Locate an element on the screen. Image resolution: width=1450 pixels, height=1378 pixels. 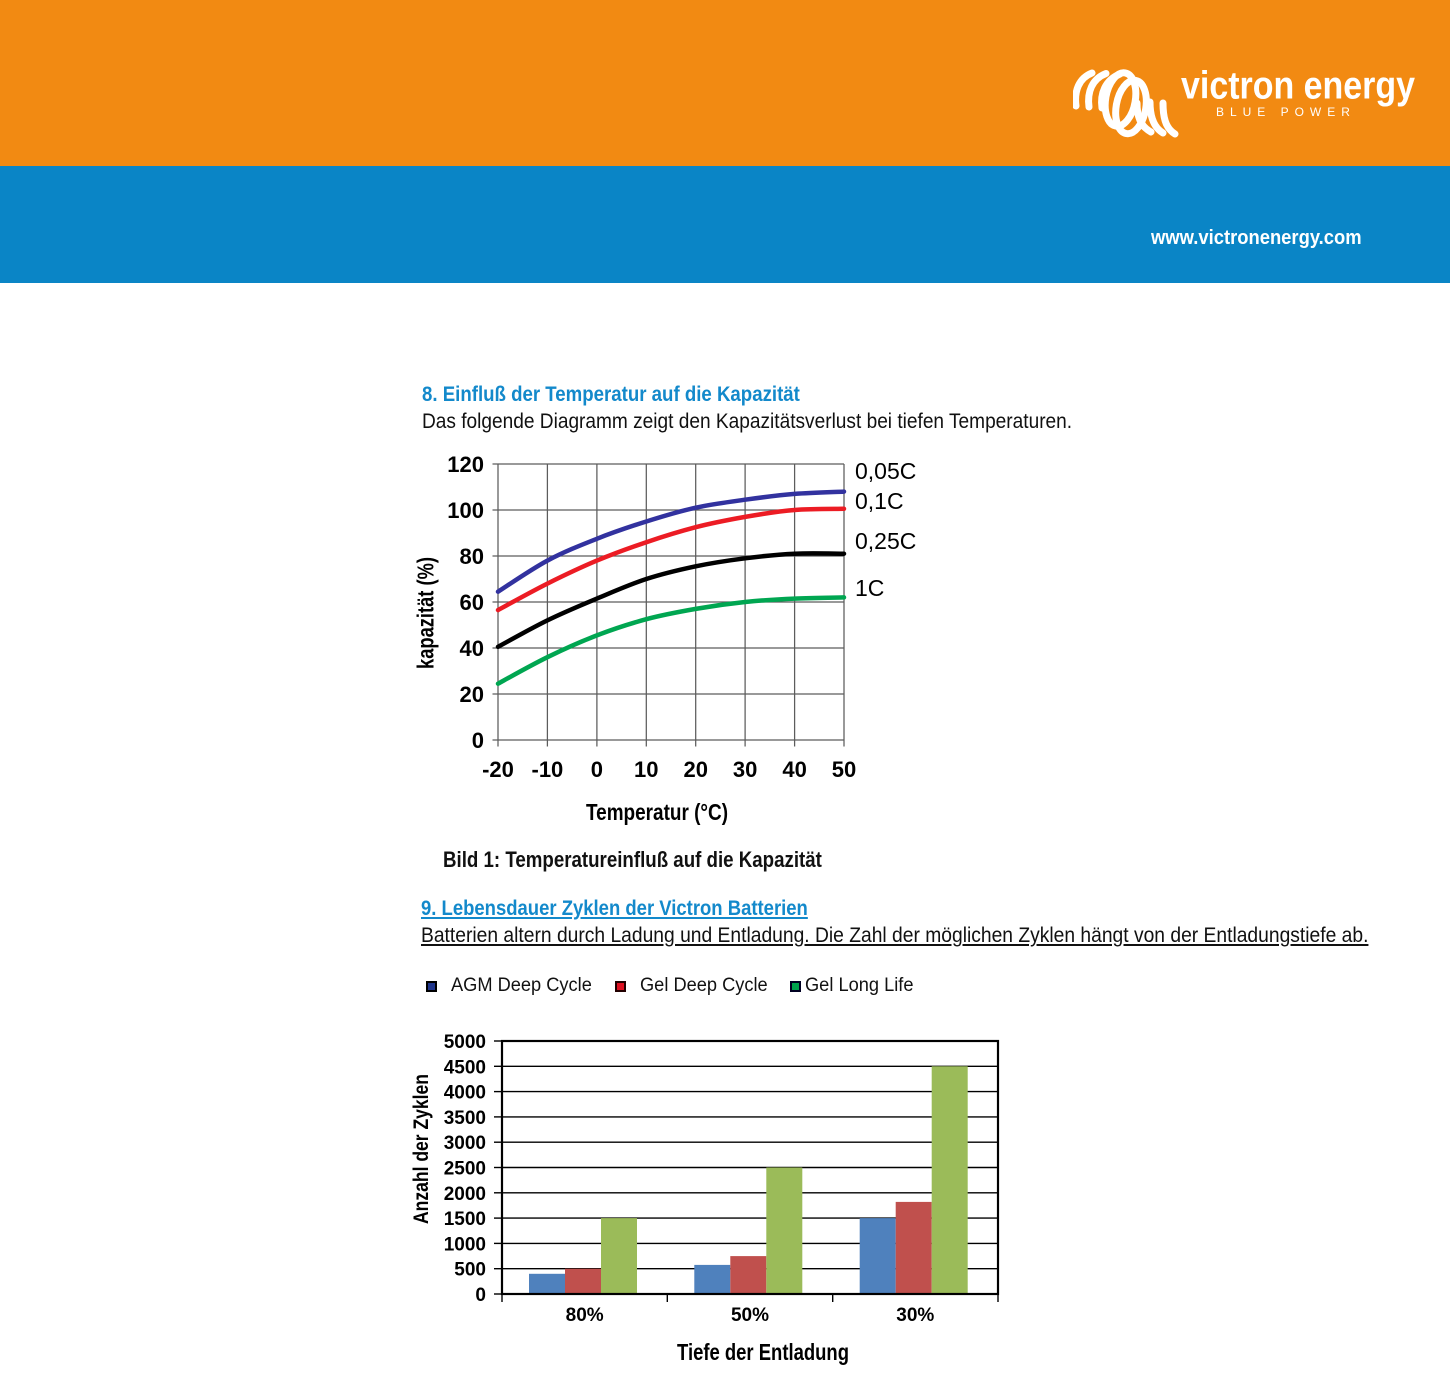
svg-text: 30% is located at coordinates (915, 1315).